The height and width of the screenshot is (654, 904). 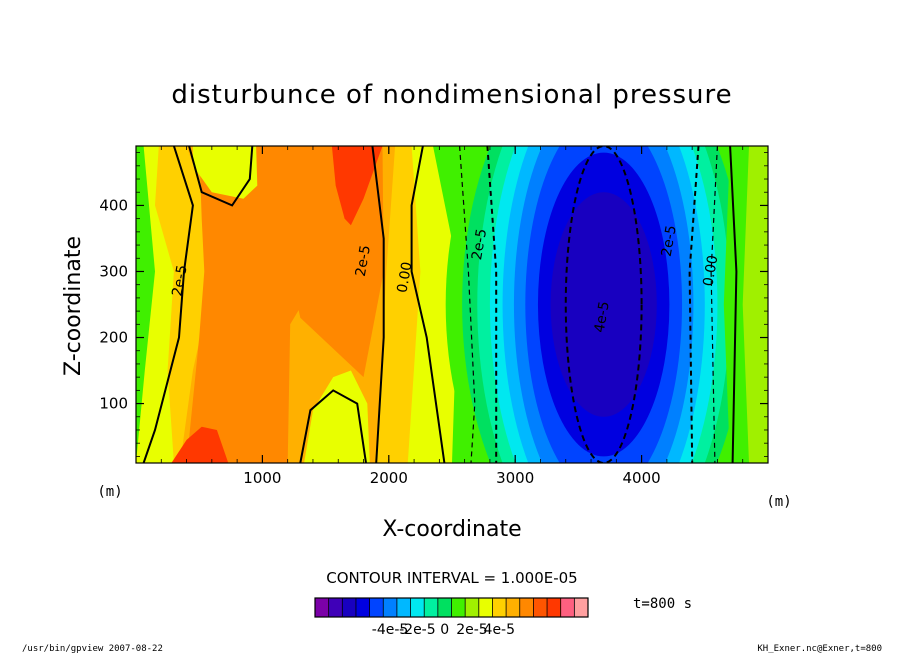 I want to click on contour-zero-r, so click(x=733, y=304).